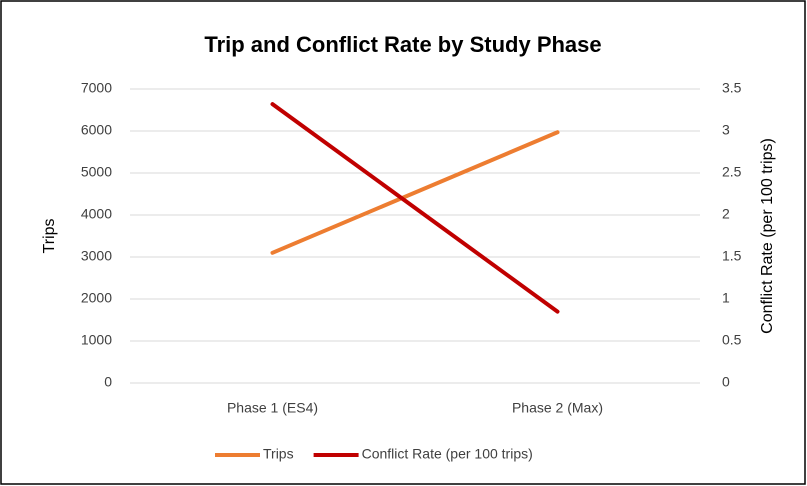 The height and width of the screenshot is (486, 807). What do you see at coordinates (96, 298) in the screenshot?
I see `y-tick-label: 2000` at bounding box center [96, 298].